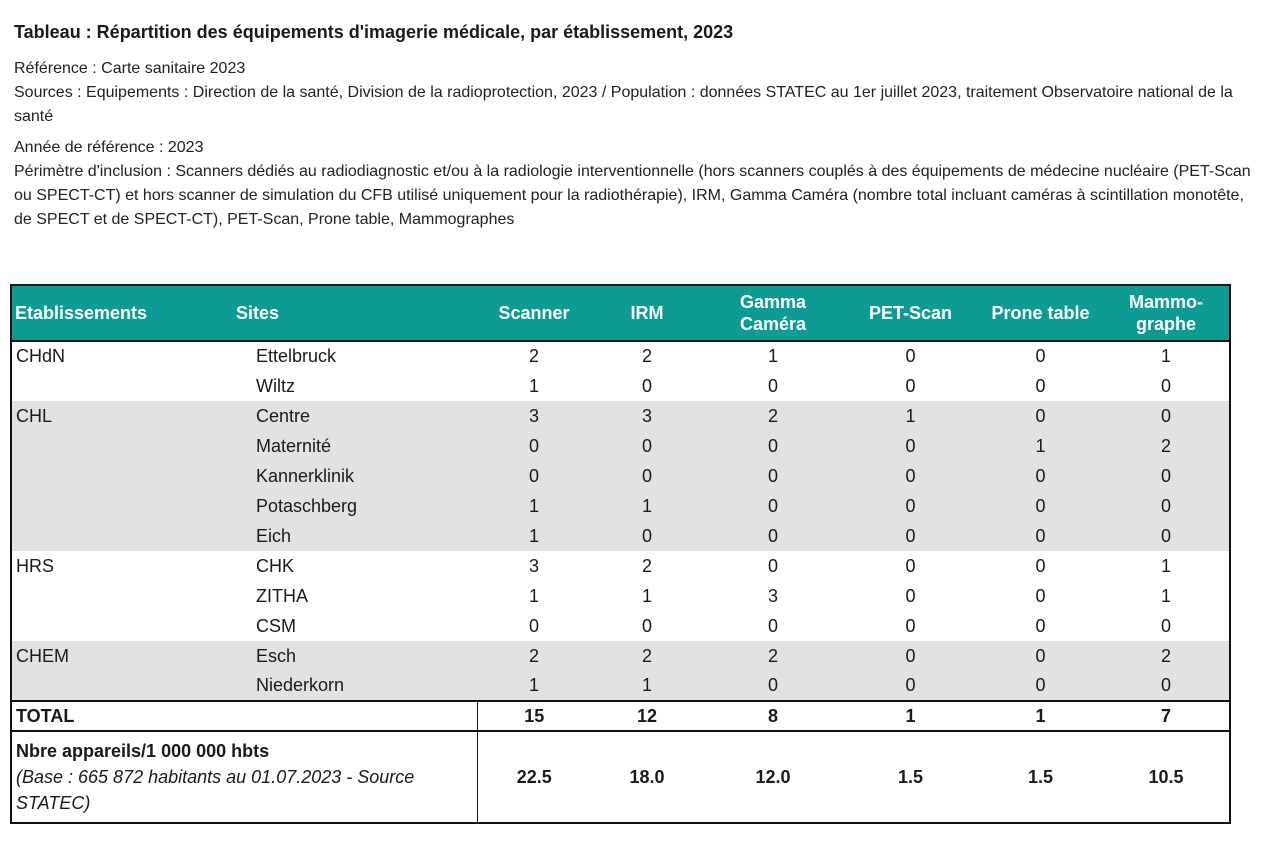  What do you see at coordinates (1167, 656) in the screenshot?
I see `cell-mammo: 2` at bounding box center [1167, 656].